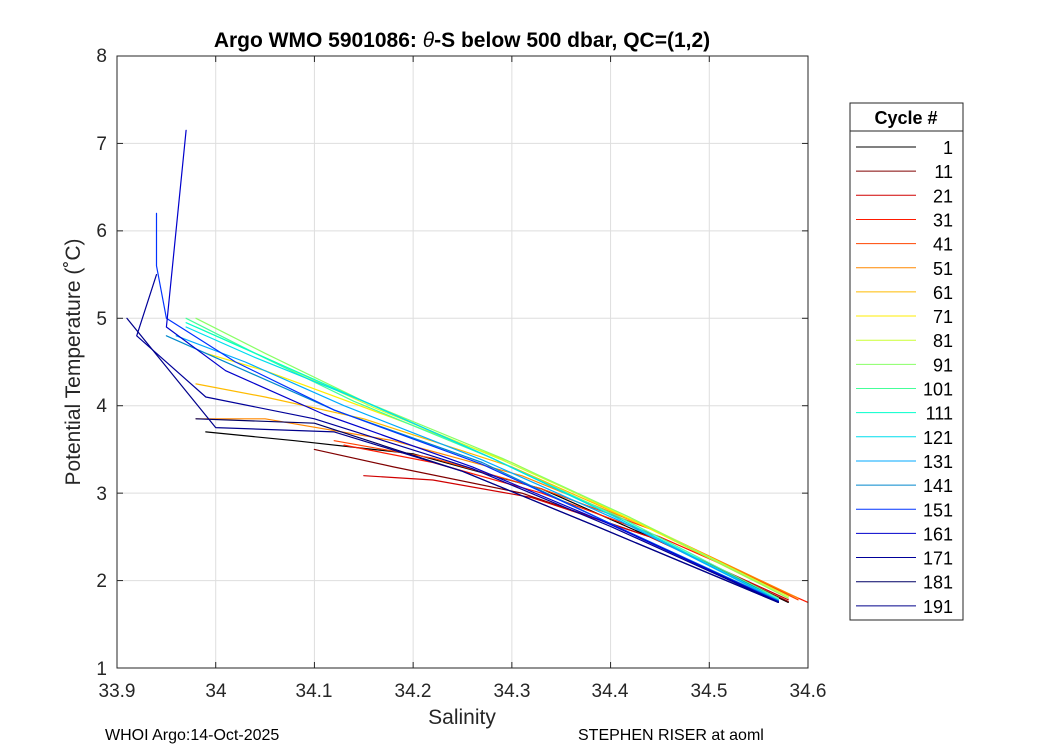 The image size is (1050, 755). I want to click on y-tick-labels: 1 2 3 4 5 6 7 8, so click(101, 363).